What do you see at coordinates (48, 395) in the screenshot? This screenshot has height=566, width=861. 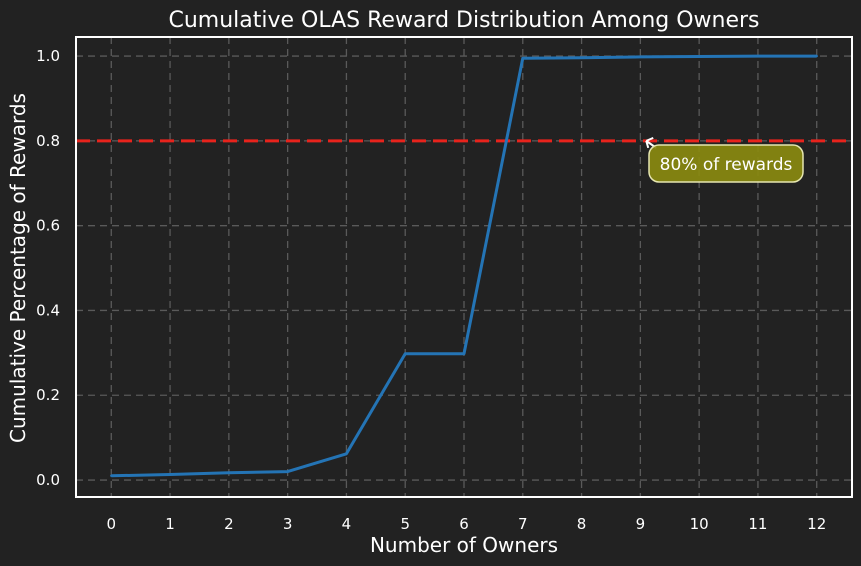 I see `y-tick-label: 0.2` at bounding box center [48, 395].